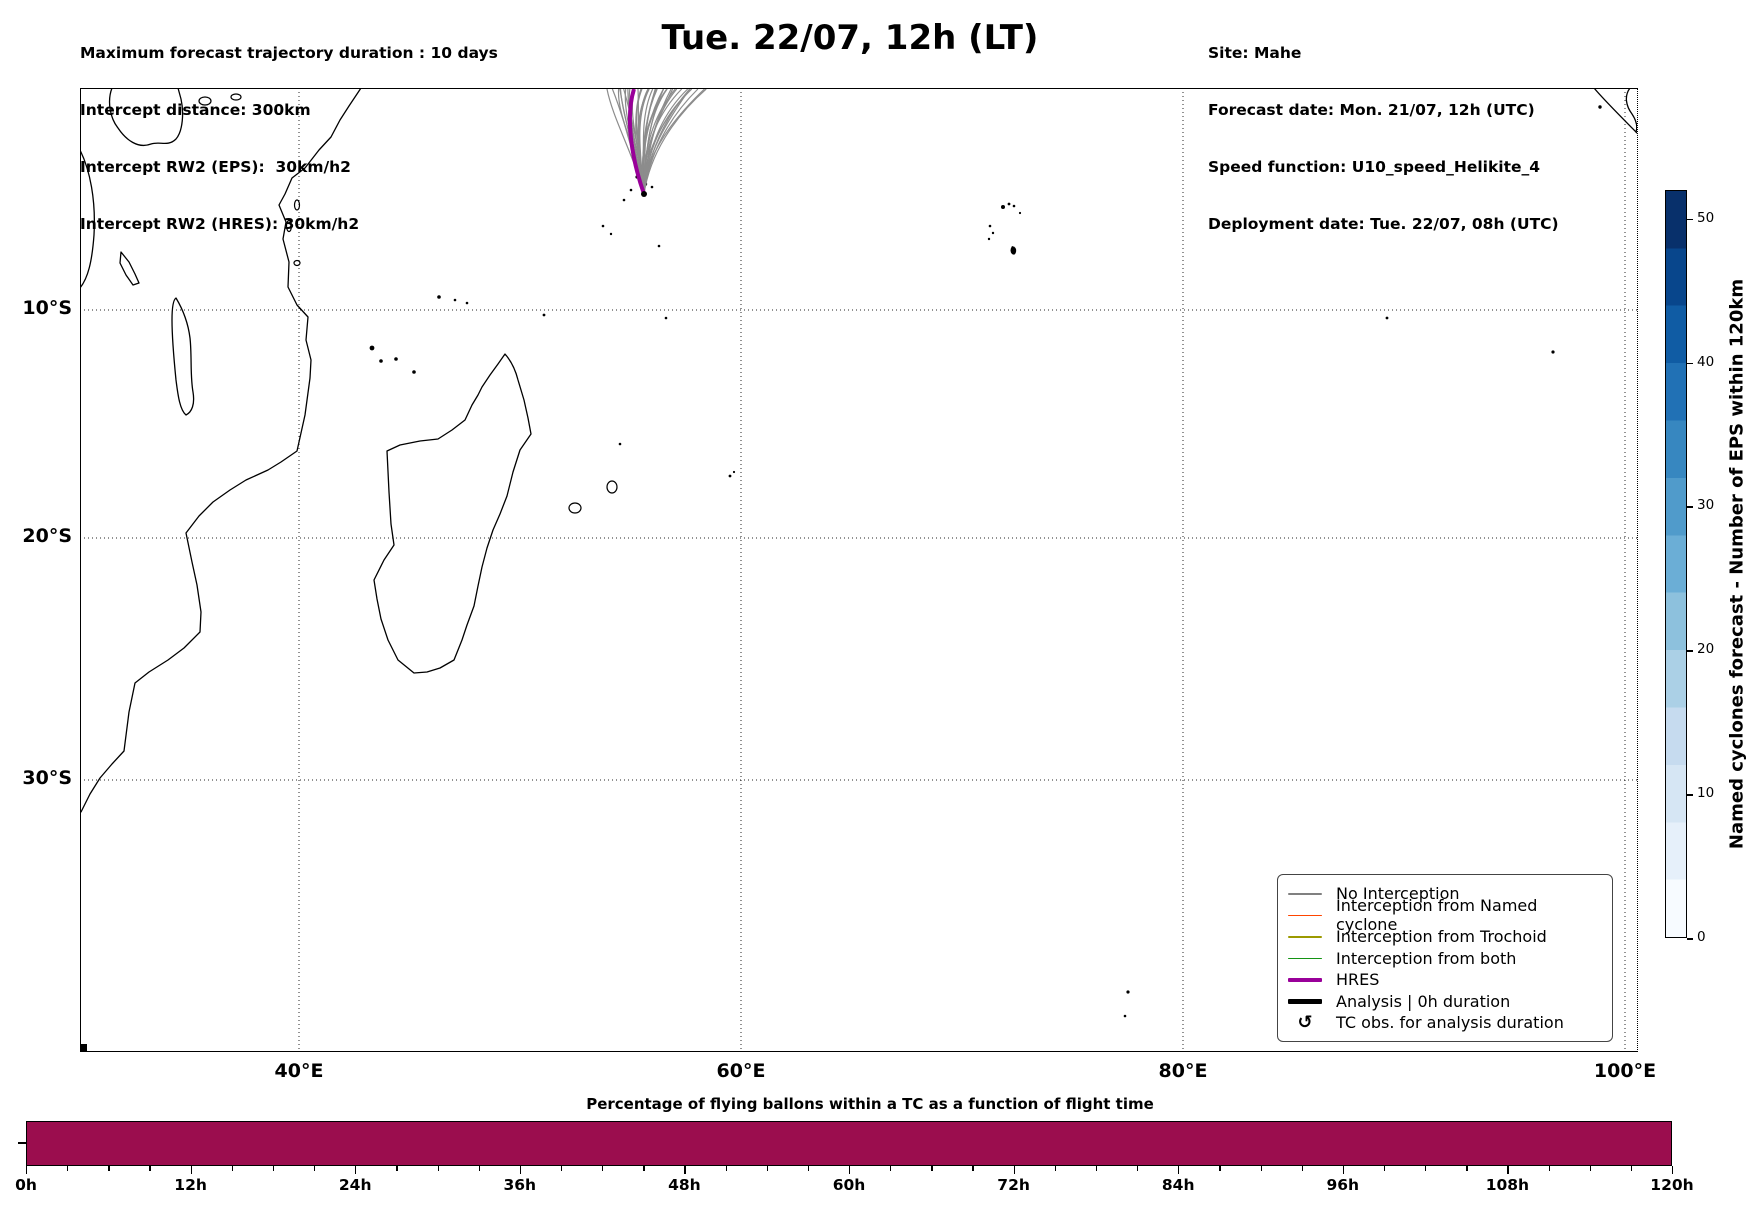 This screenshot has width=1752, height=1213. What do you see at coordinates (1383, 224) in the screenshot?
I see `deployment-date-text: Deployment date: Tue. 22/07, 08h (UTC)` at bounding box center [1383, 224].